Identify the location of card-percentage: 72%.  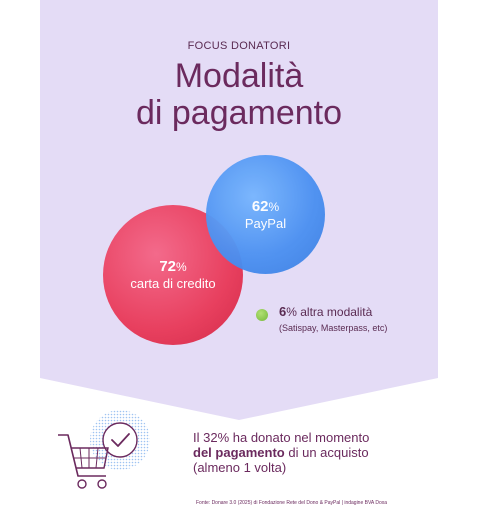
(172, 267).